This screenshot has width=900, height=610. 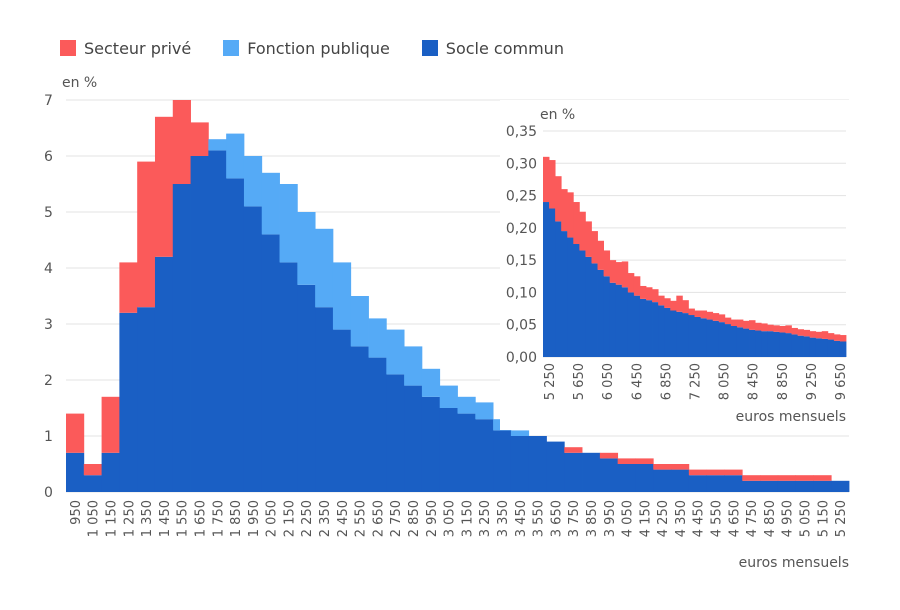 I want to click on main-x-tick-label: 3 450, so click(x=521, y=518).